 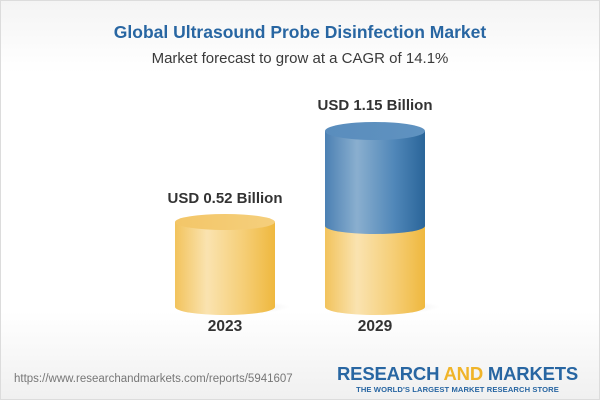 I want to click on value-label-2029: USD 1.15 Billion, so click(x=375, y=105).